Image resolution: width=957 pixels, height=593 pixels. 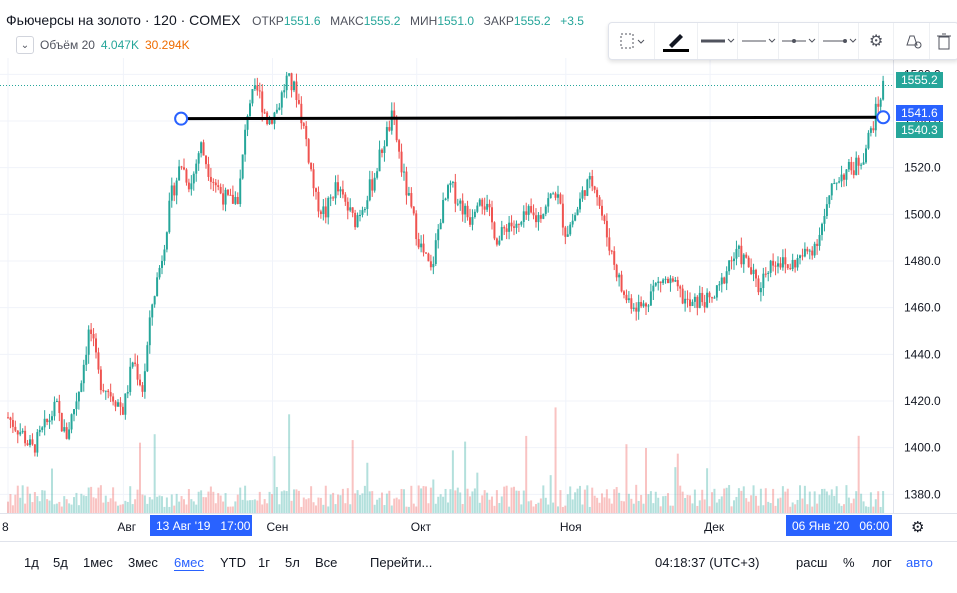 I want to click on clock: 04:18:37 (UTC+3), so click(x=707, y=562).